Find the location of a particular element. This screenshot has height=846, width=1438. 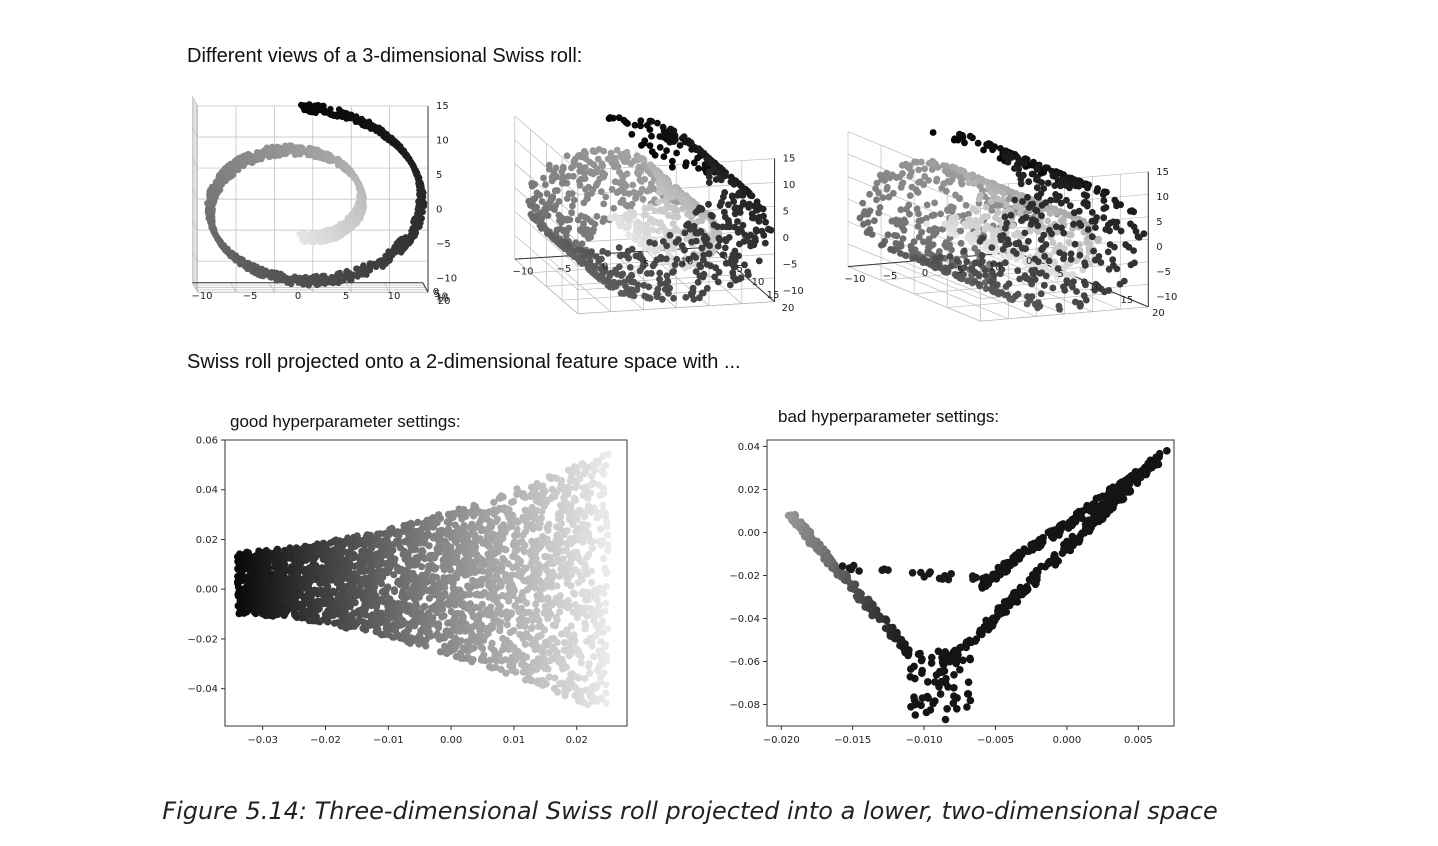

z-tick-label: 0 is located at coordinates (1159, 247).